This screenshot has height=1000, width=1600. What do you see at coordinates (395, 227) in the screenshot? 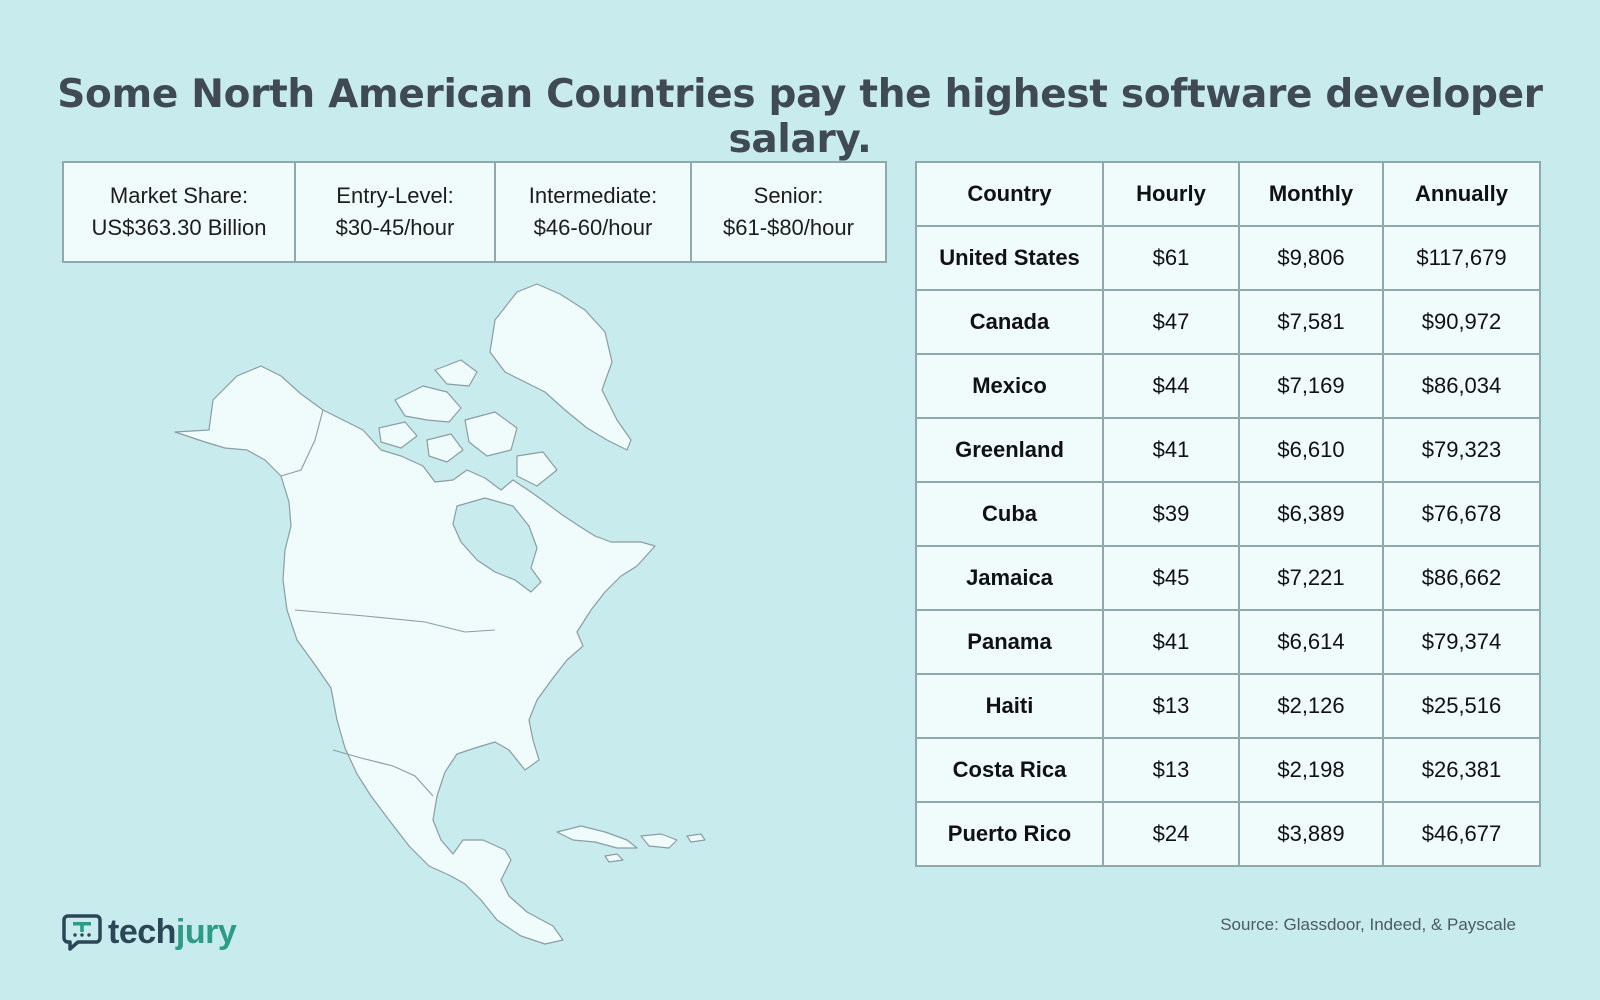
I see `stat-value: $30-45/hour` at bounding box center [395, 227].